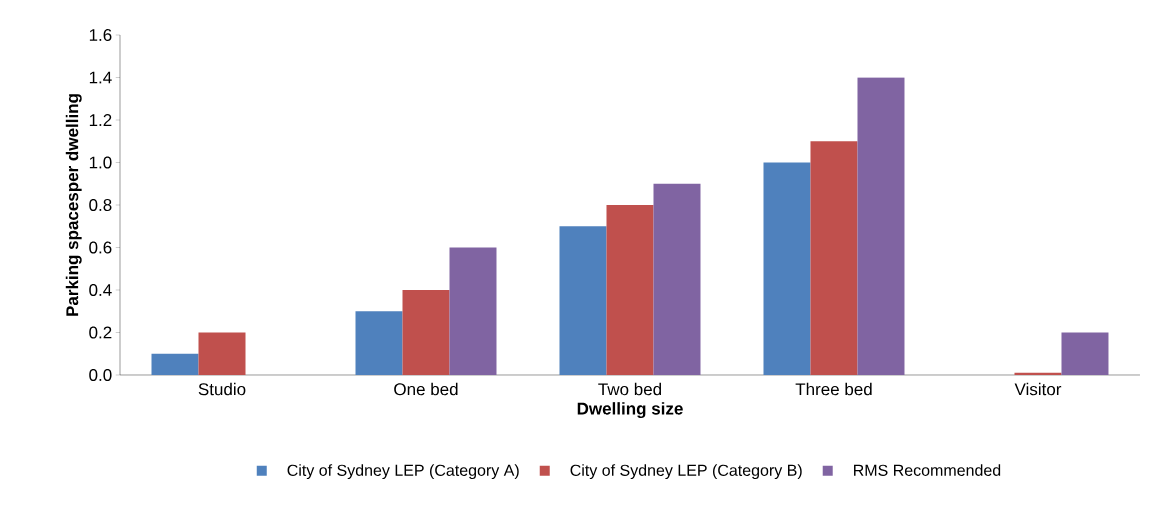 Image resolution: width=1154 pixels, height=507 pixels. What do you see at coordinates (100, 120) in the screenshot?
I see `y-tick-label: 1.2` at bounding box center [100, 120].